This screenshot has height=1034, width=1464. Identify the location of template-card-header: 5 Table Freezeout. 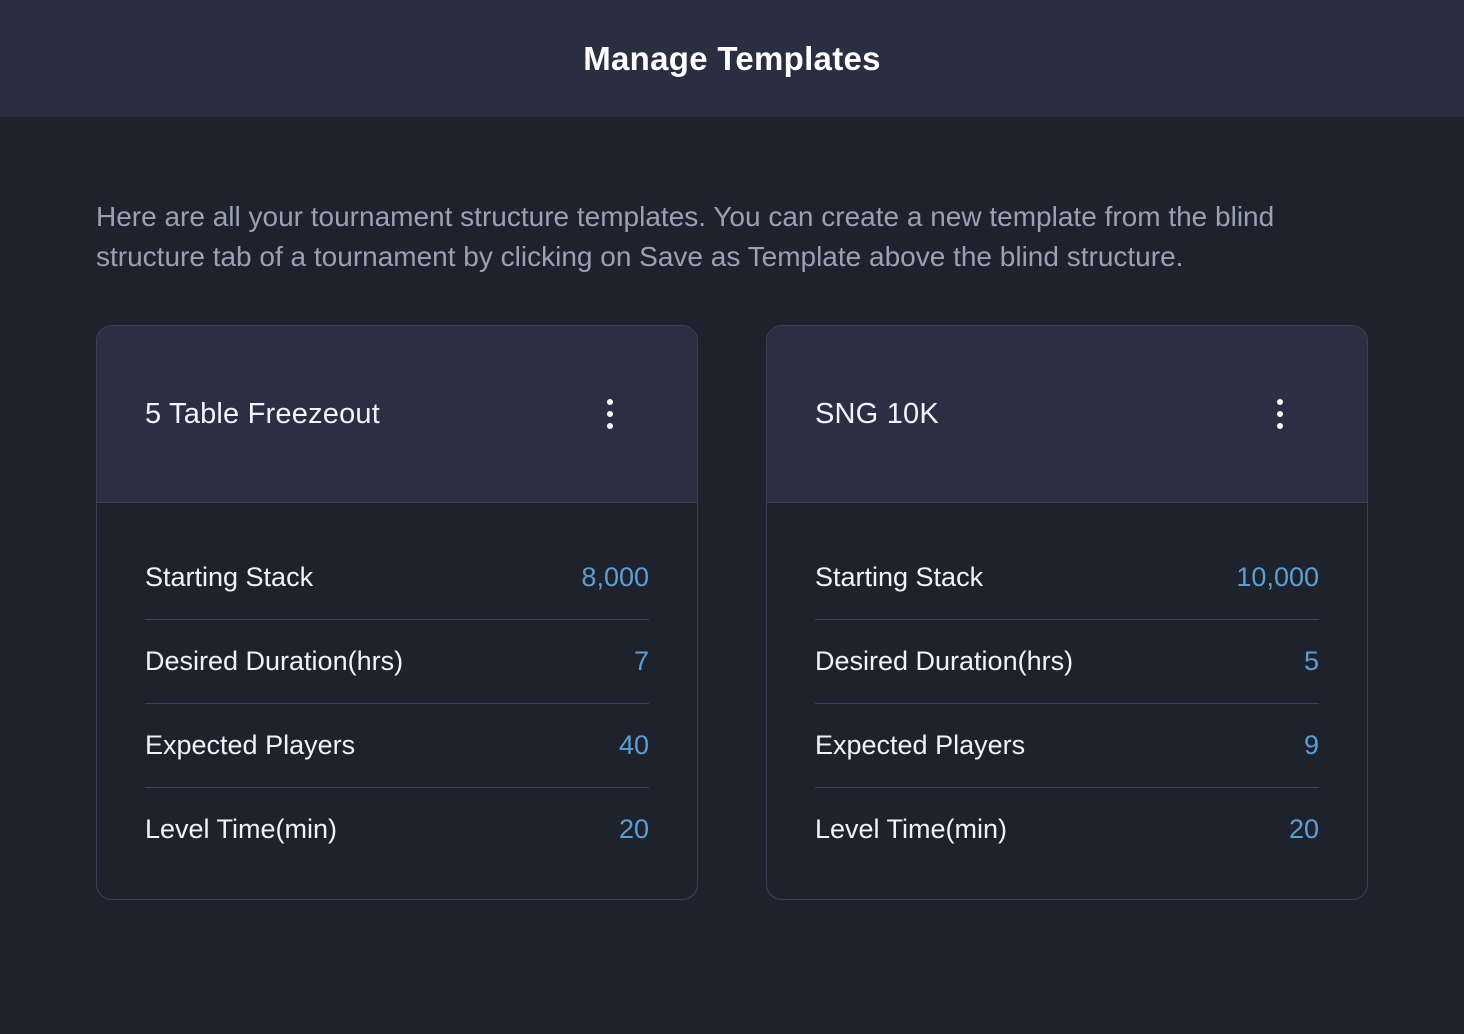
(397, 414).